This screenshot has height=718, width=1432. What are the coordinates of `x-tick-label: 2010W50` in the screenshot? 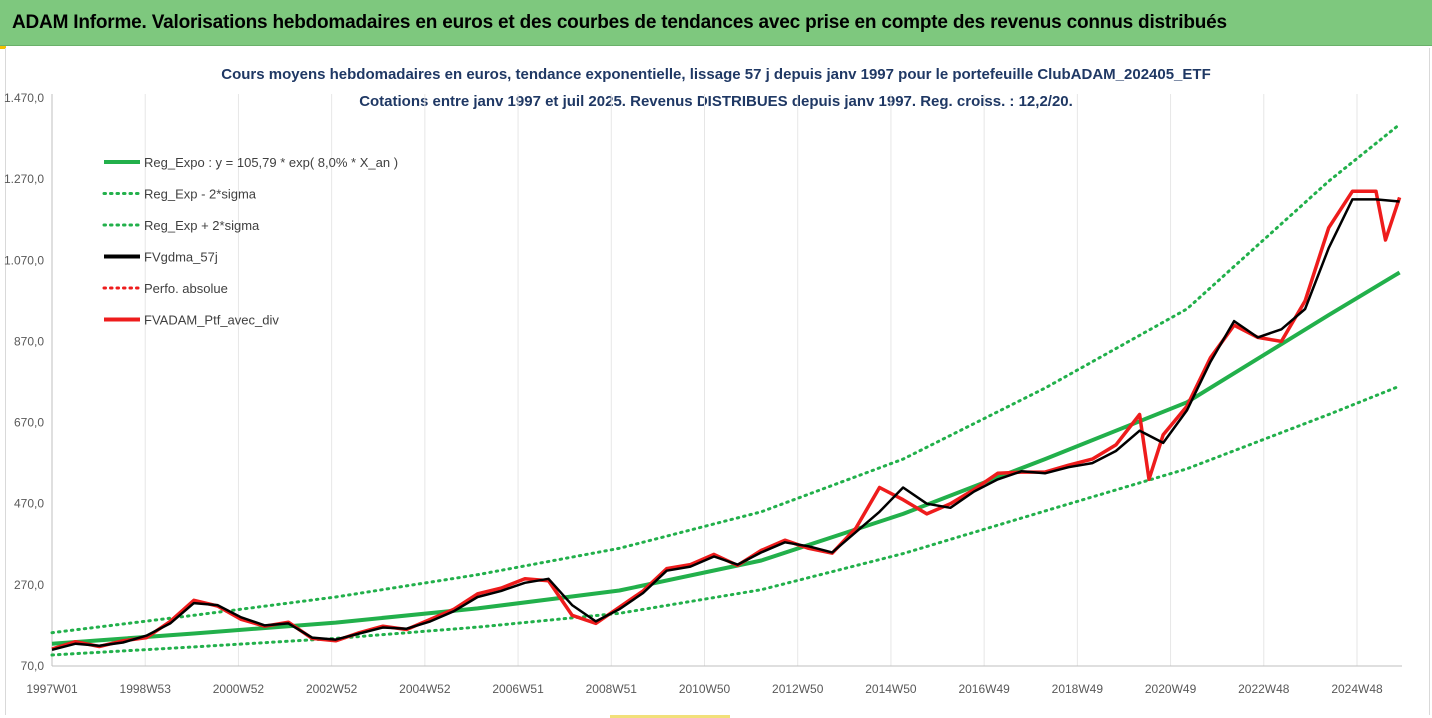 It's located at (705, 689).